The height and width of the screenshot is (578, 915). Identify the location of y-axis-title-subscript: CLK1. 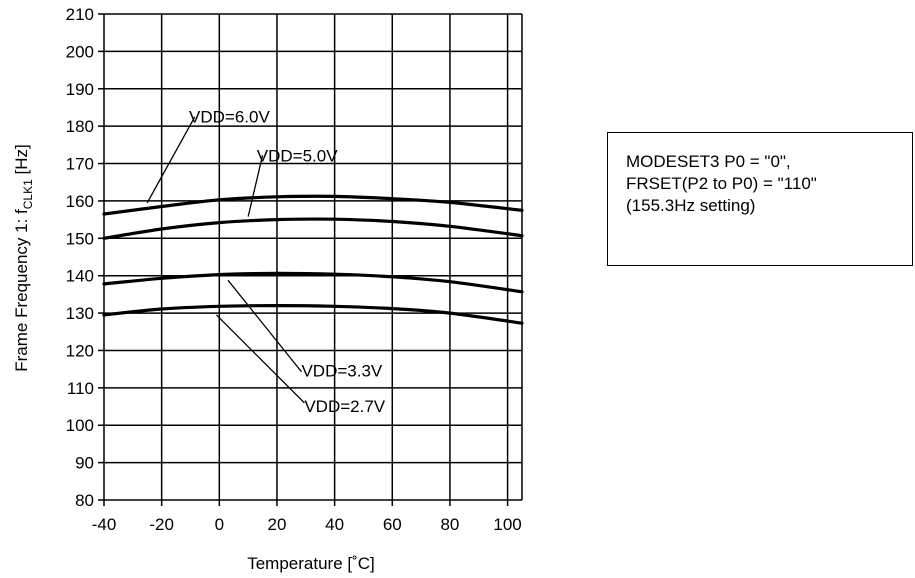
(28, 194).